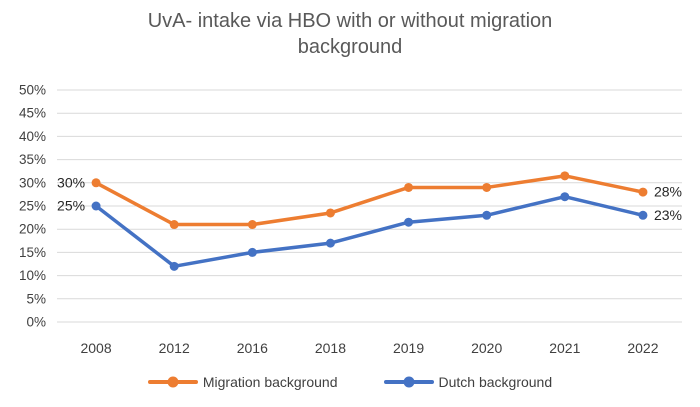  I want to click on legend-label: Migration background, so click(270, 382).